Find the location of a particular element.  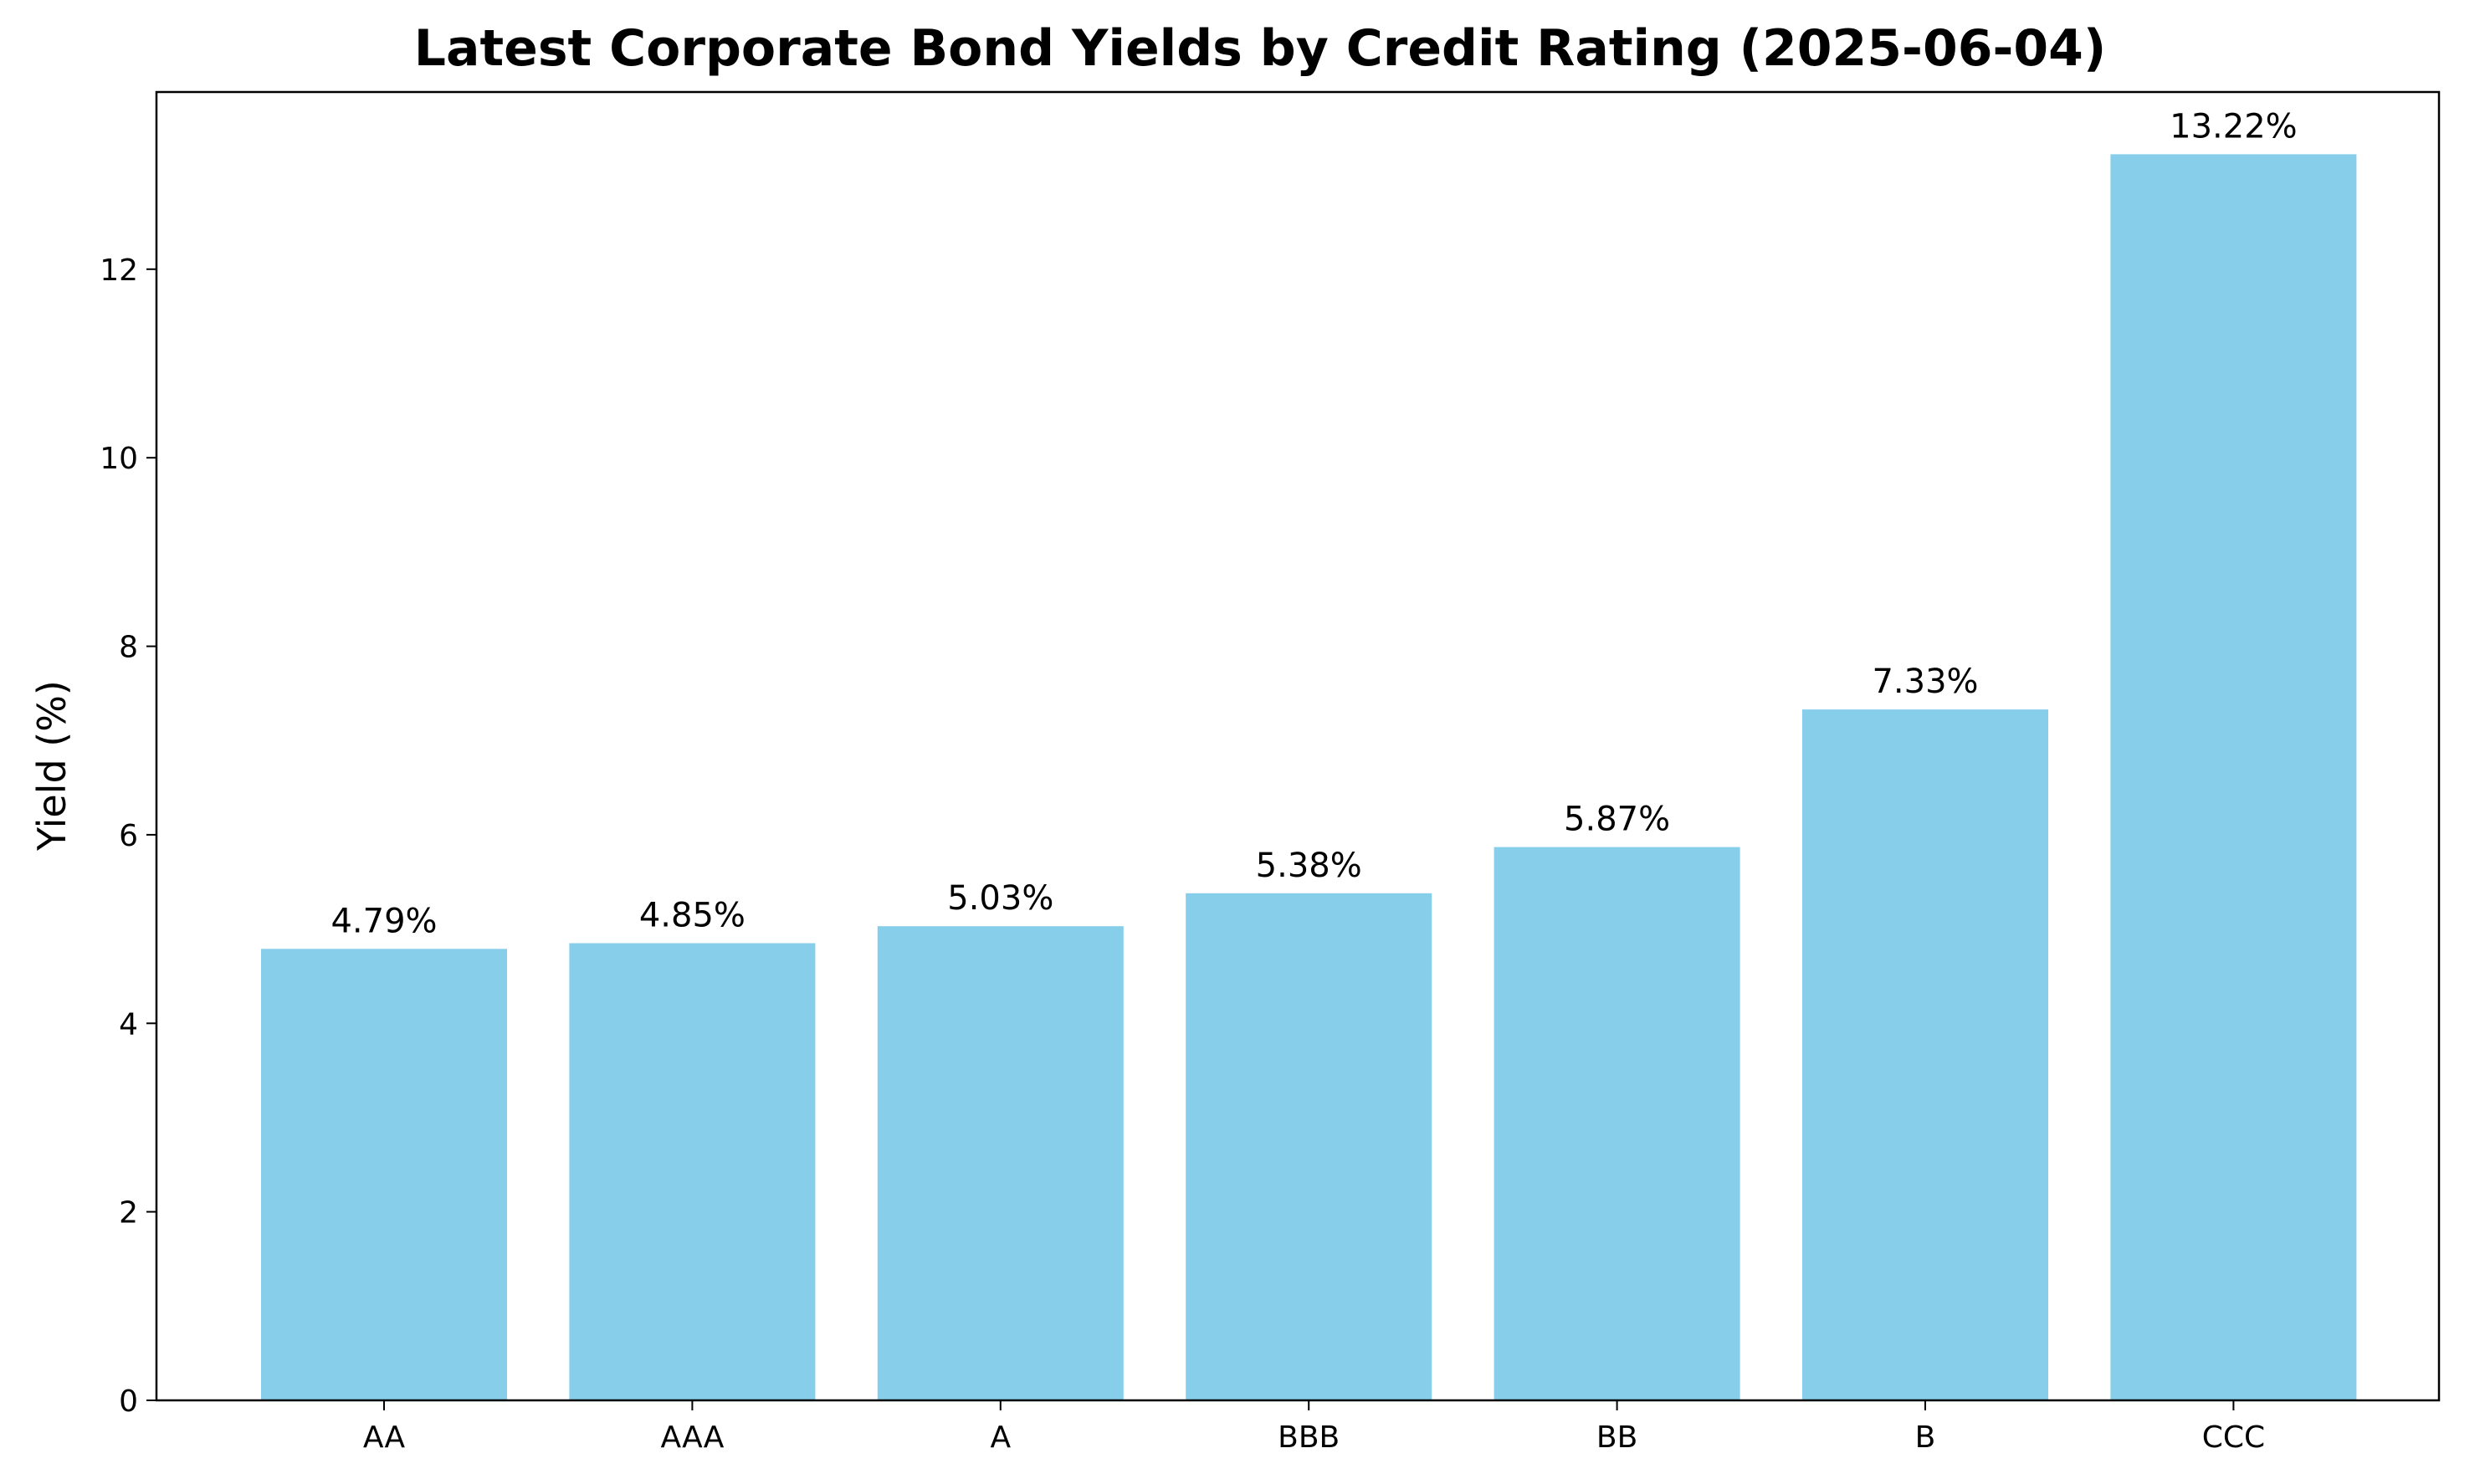

y-tick-label-8: 8 is located at coordinates (128, 648).